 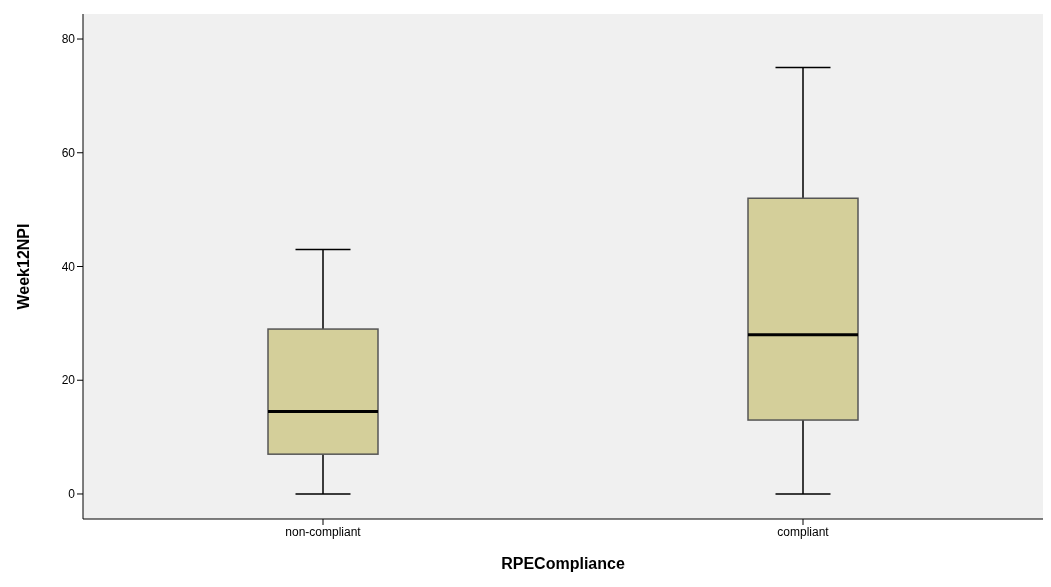 I want to click on x-tick-label: non-compliant, so click(x=323, y=531).